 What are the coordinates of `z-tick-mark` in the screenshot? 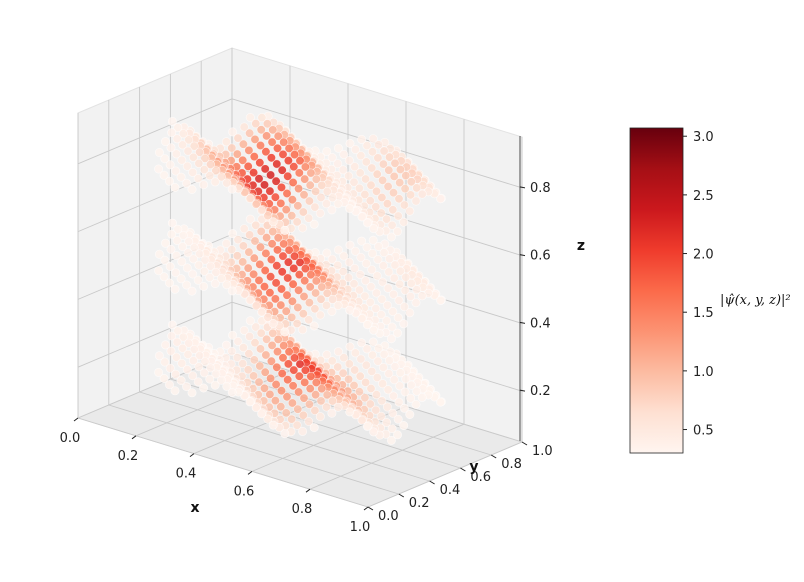 It's located at (522, 187).